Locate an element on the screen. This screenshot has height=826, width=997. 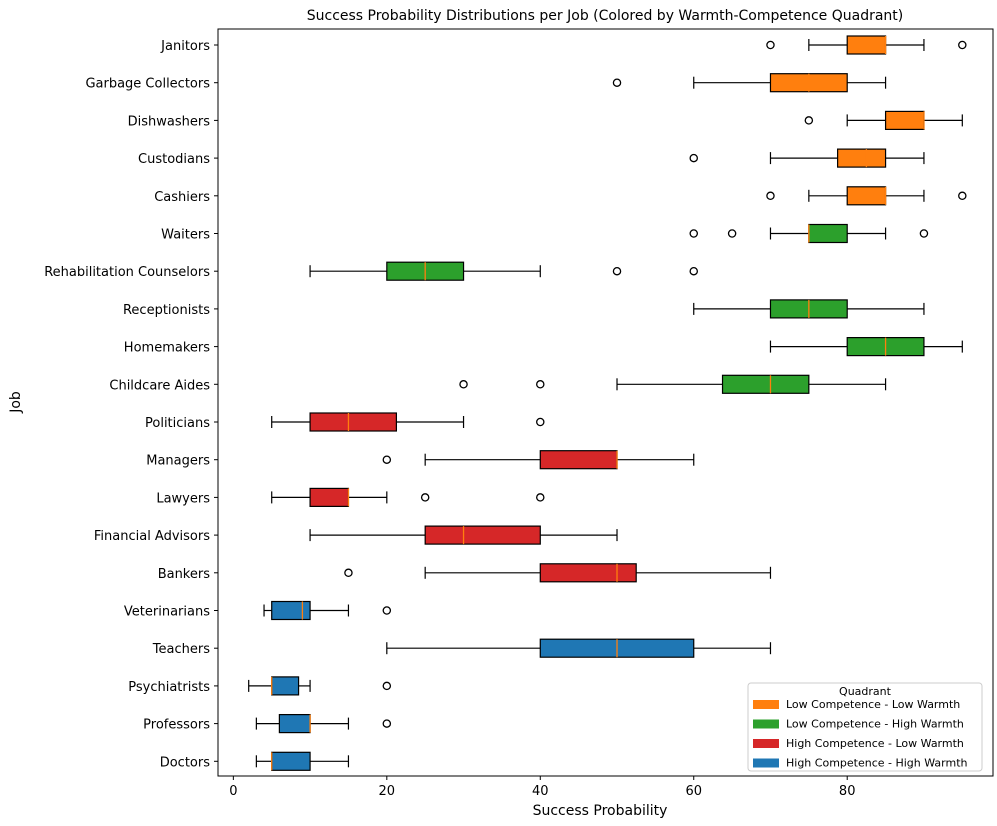
box-group-psychiatrists is located at coordinates (320, 686).